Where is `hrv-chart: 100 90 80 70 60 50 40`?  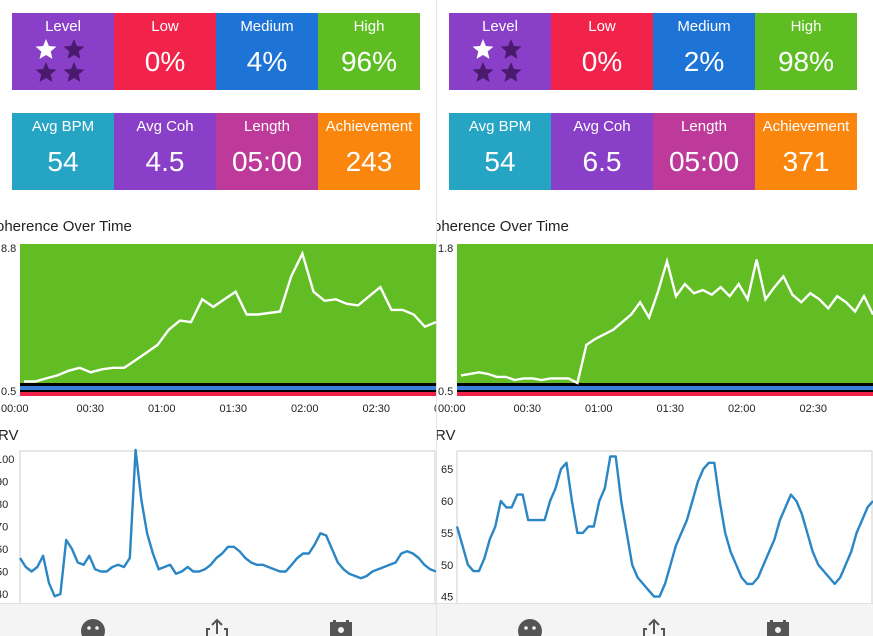
hrv-chart: 100 90 80 70 60 50 40 is located at coordinates (218, 526).